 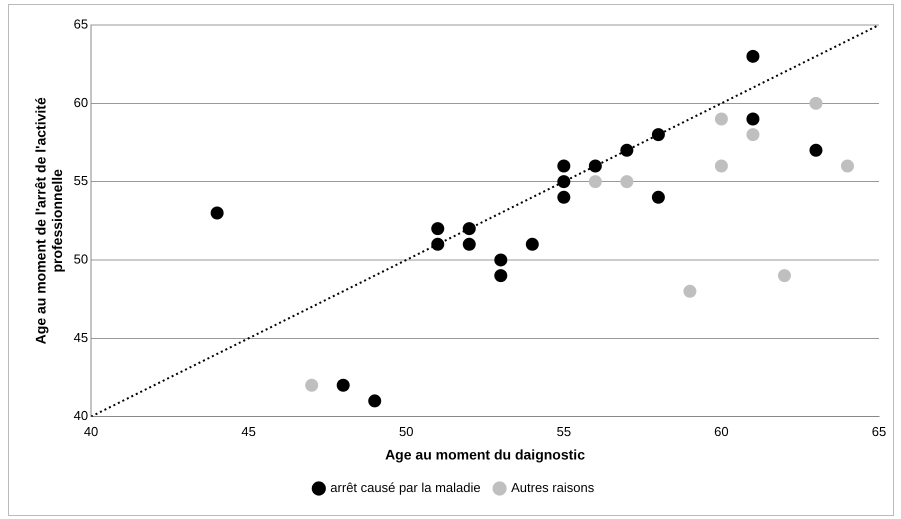 I want to click on y-tick-label: 40, so click(x=81, y=416).